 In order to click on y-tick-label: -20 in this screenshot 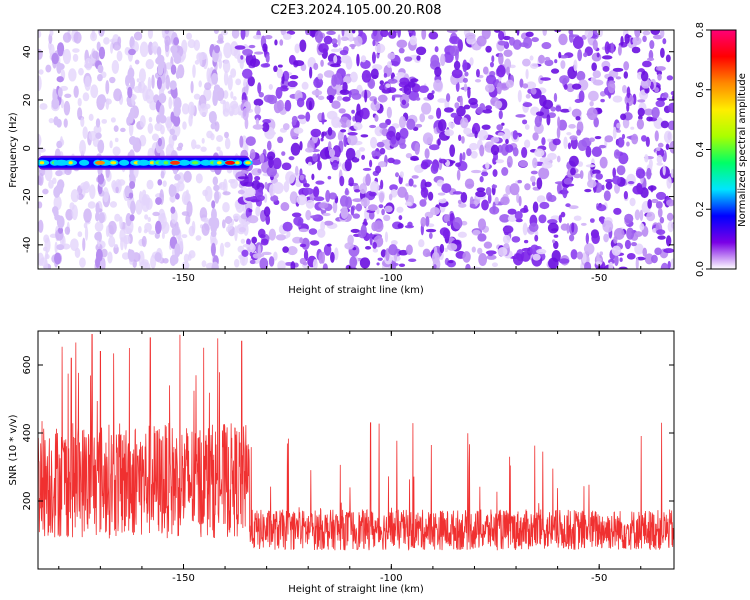, I will do `click(27, 196)`.